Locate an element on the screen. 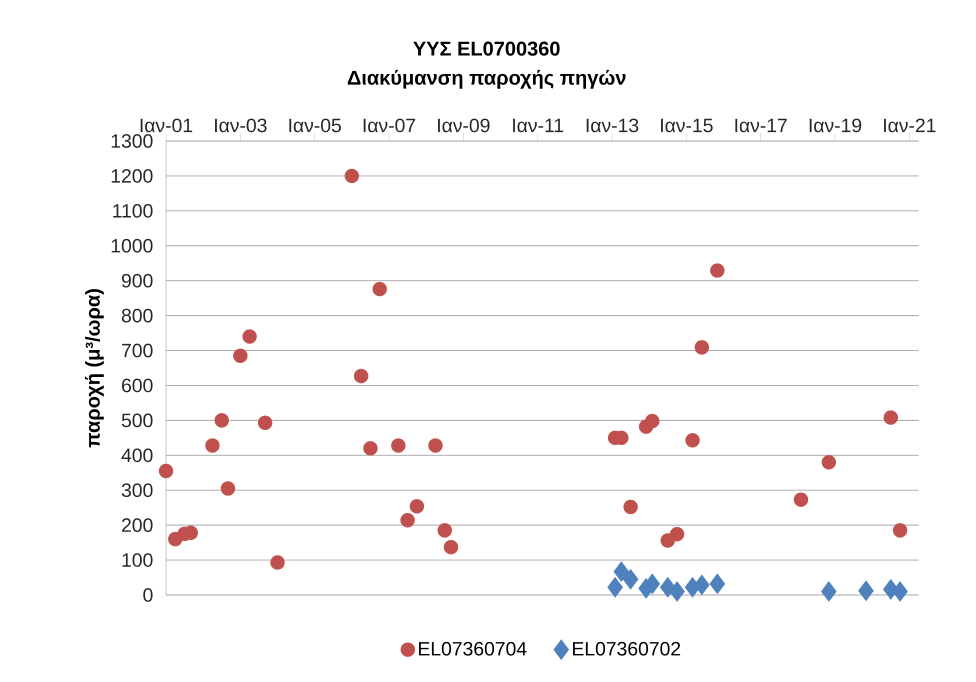  x-tick-label: Ιαν-19 is located at coordinates (836, 125).